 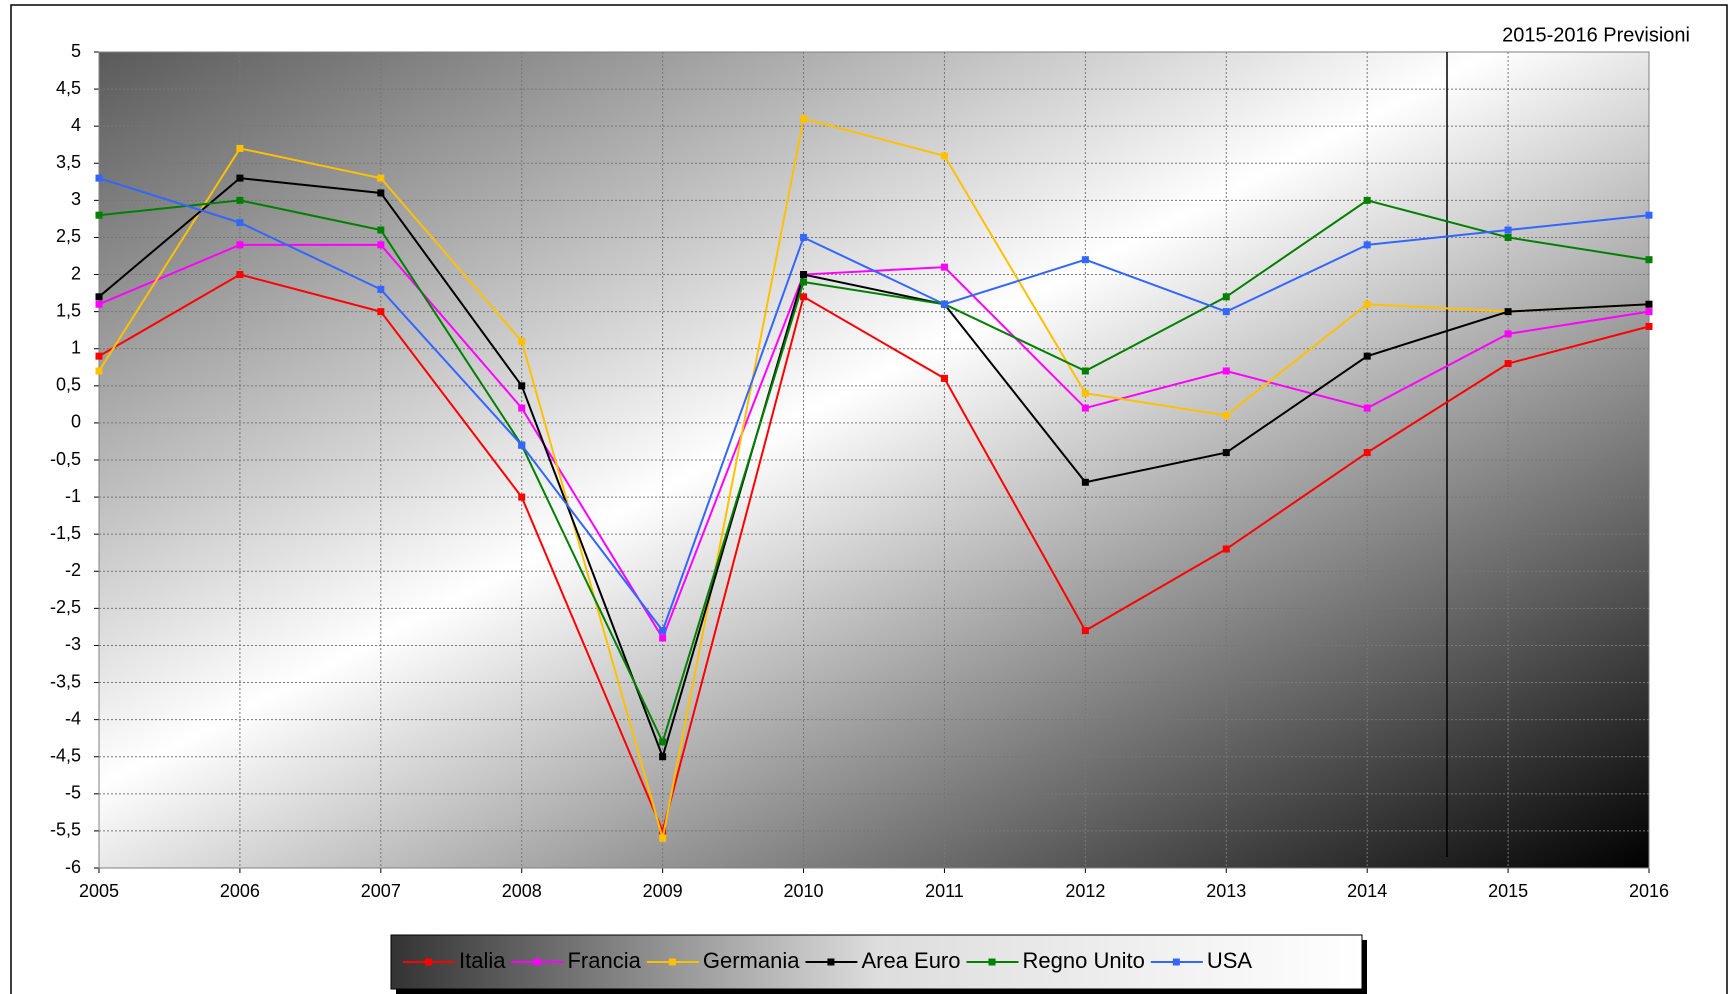 What do you see at coordinates (663, 891) in the screenshot?
I see `x-tick-label: 2009` at bounding box center [663, 891].